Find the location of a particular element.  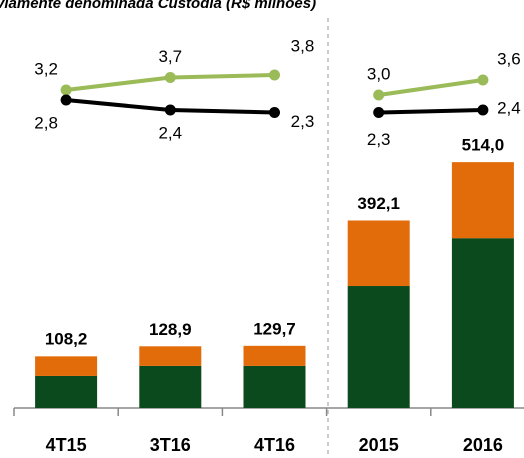

total-label: 392,1 is located at coordinates (378, 203).